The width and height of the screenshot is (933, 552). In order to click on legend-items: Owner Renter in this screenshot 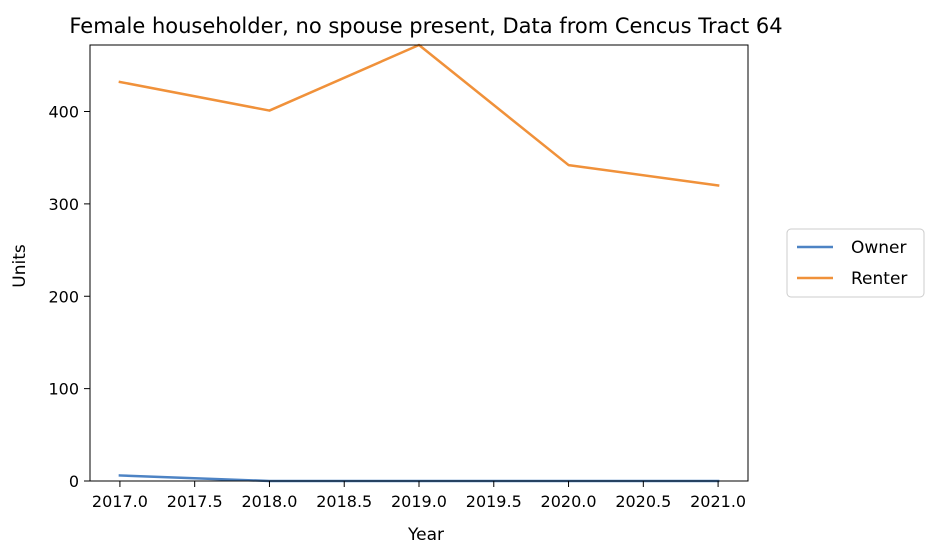, I will do `click(852, 263)`.